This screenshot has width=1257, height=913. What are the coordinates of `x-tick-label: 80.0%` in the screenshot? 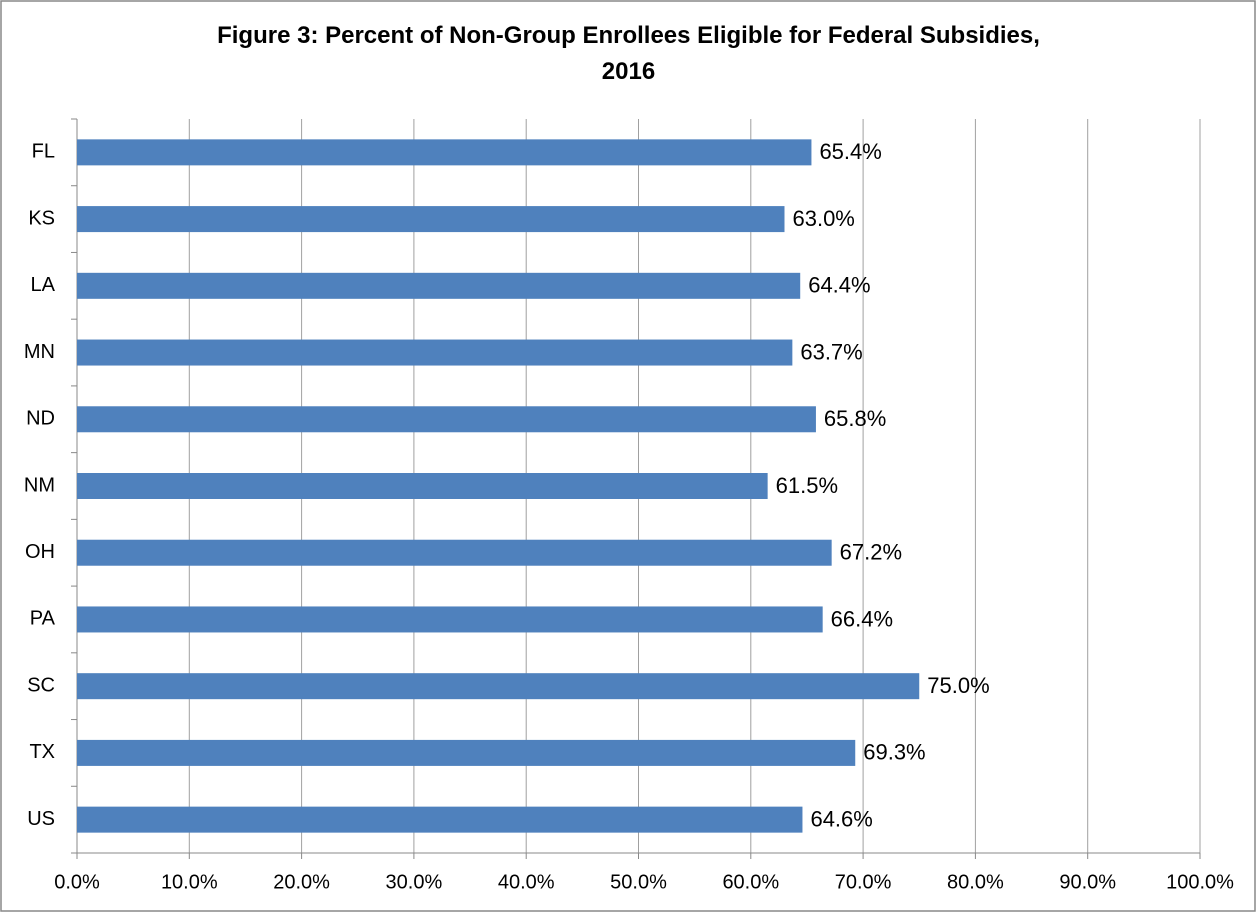 It's located at (975, 882).